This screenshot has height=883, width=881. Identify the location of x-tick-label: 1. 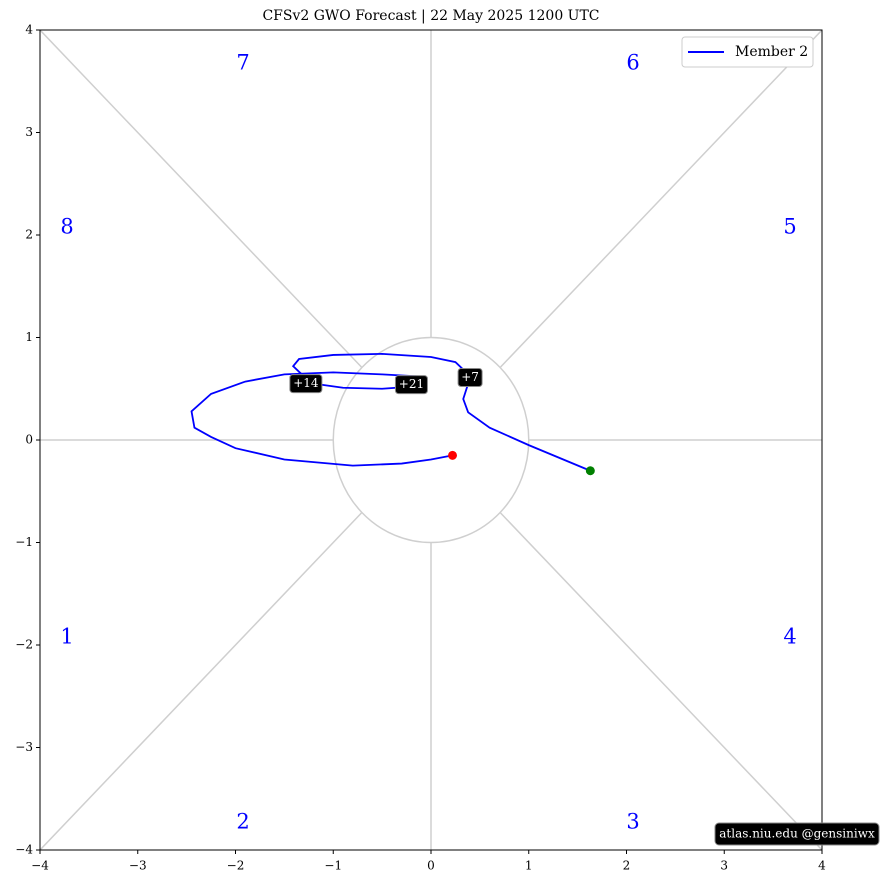
(529, 866).